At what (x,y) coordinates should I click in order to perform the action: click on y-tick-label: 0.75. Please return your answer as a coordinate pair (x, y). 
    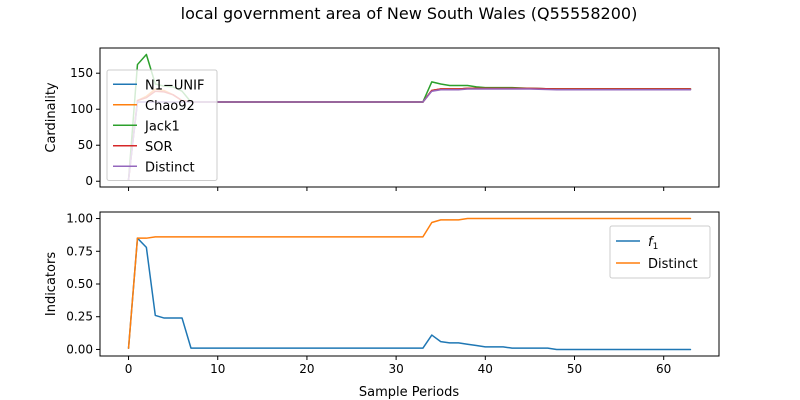
    Looking at the image, I should click on (79, 251).